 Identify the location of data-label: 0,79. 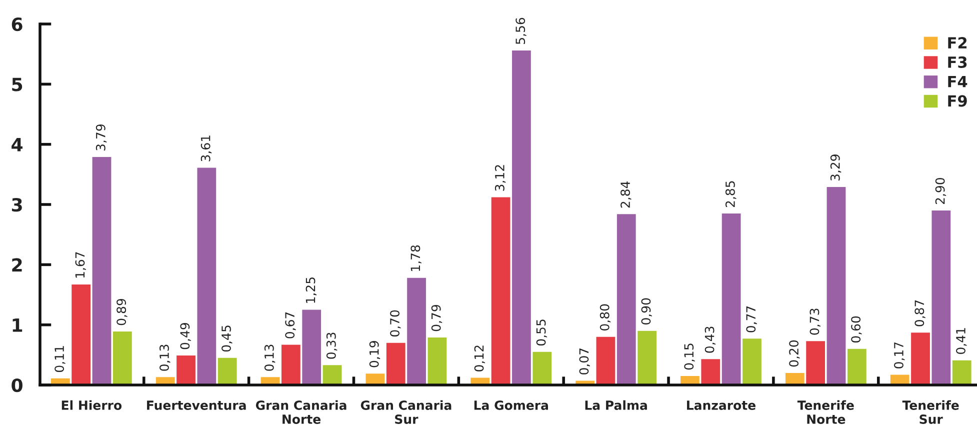
(436, 318).